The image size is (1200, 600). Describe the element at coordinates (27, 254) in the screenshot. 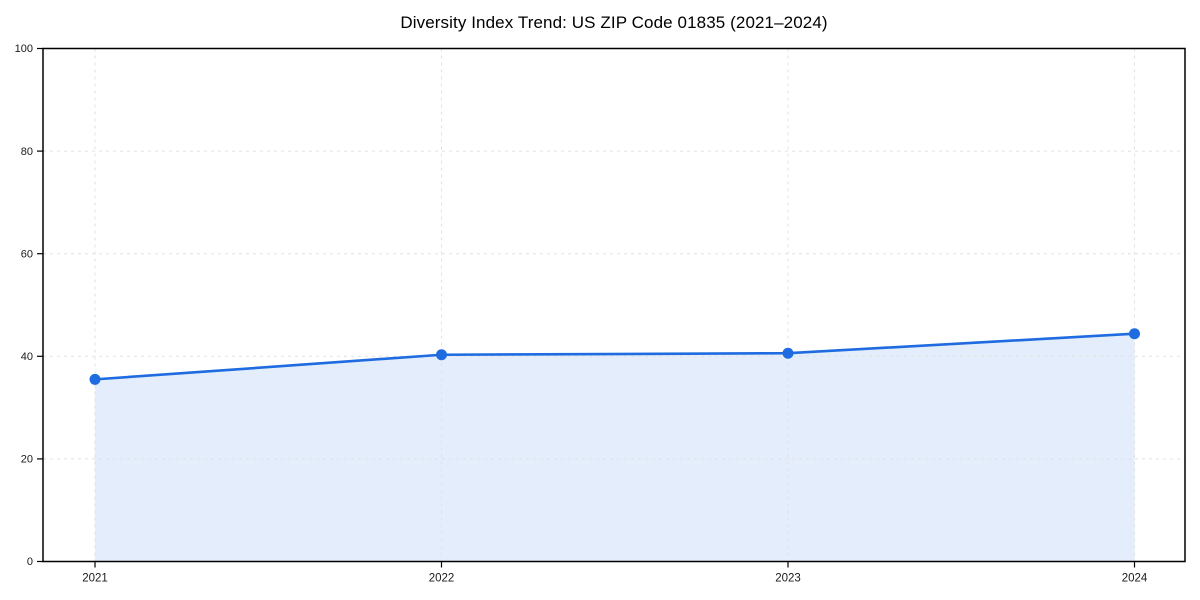

I see `y-tick-label-60: 60` at that location.